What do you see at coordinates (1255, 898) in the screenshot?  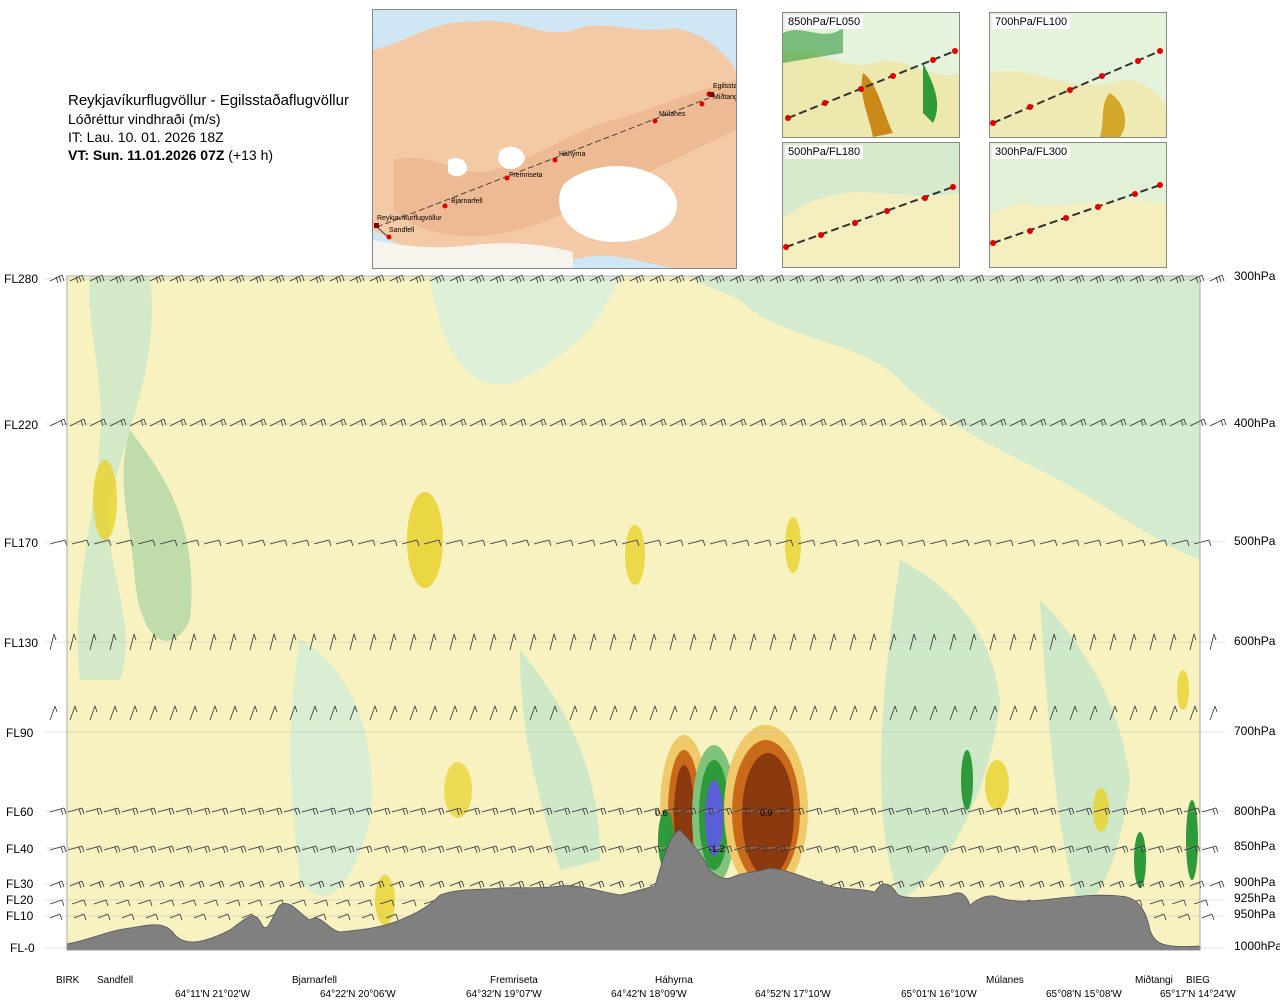 I see `pressure-tick-label: 925hPa` at bounding box center [1255, 898].